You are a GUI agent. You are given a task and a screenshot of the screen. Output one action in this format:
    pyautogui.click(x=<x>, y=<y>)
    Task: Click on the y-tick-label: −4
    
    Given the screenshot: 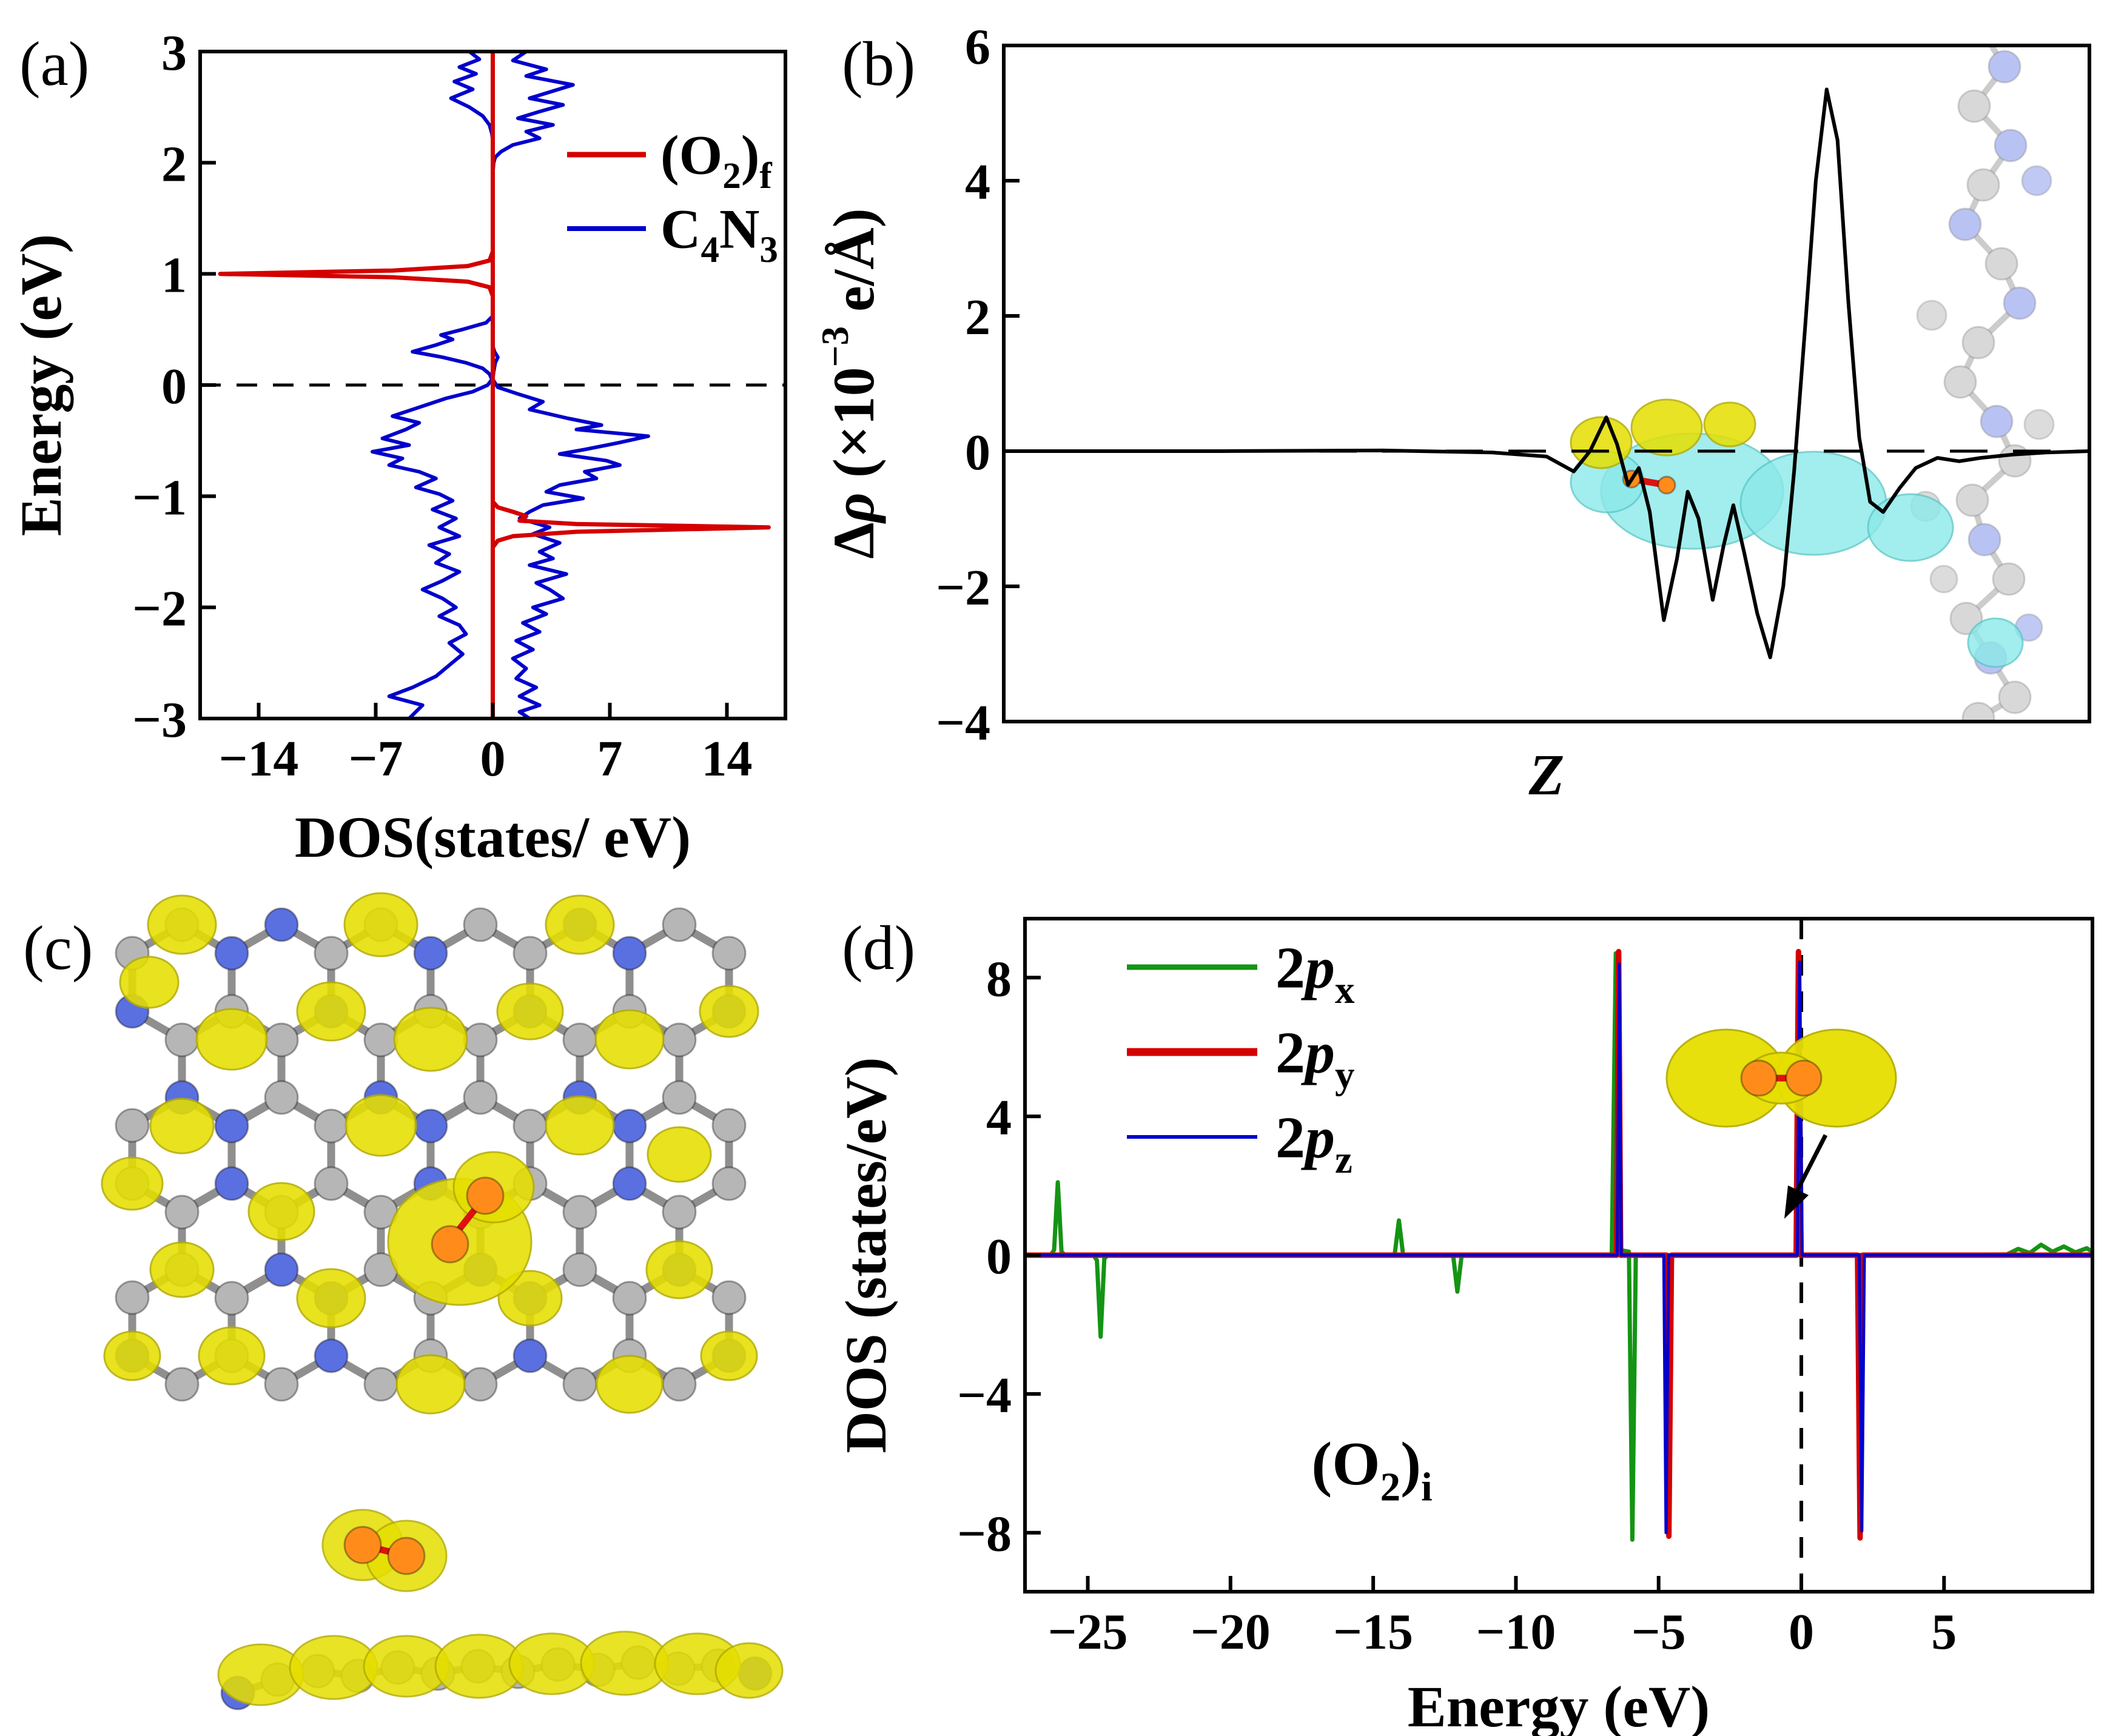 What is the action you would take?
    pyautogui.click(x=984, y=1395)
    